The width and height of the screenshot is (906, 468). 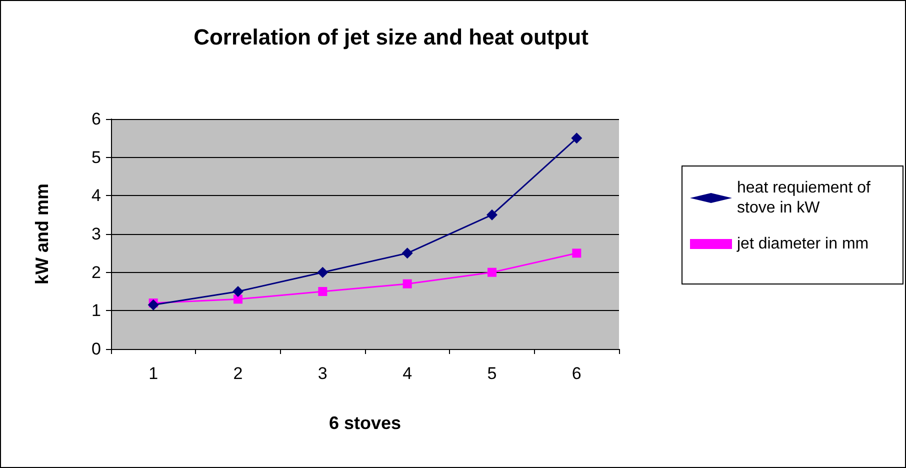 I want to click on y-tick-label: 4, so click(x=96, y=196).